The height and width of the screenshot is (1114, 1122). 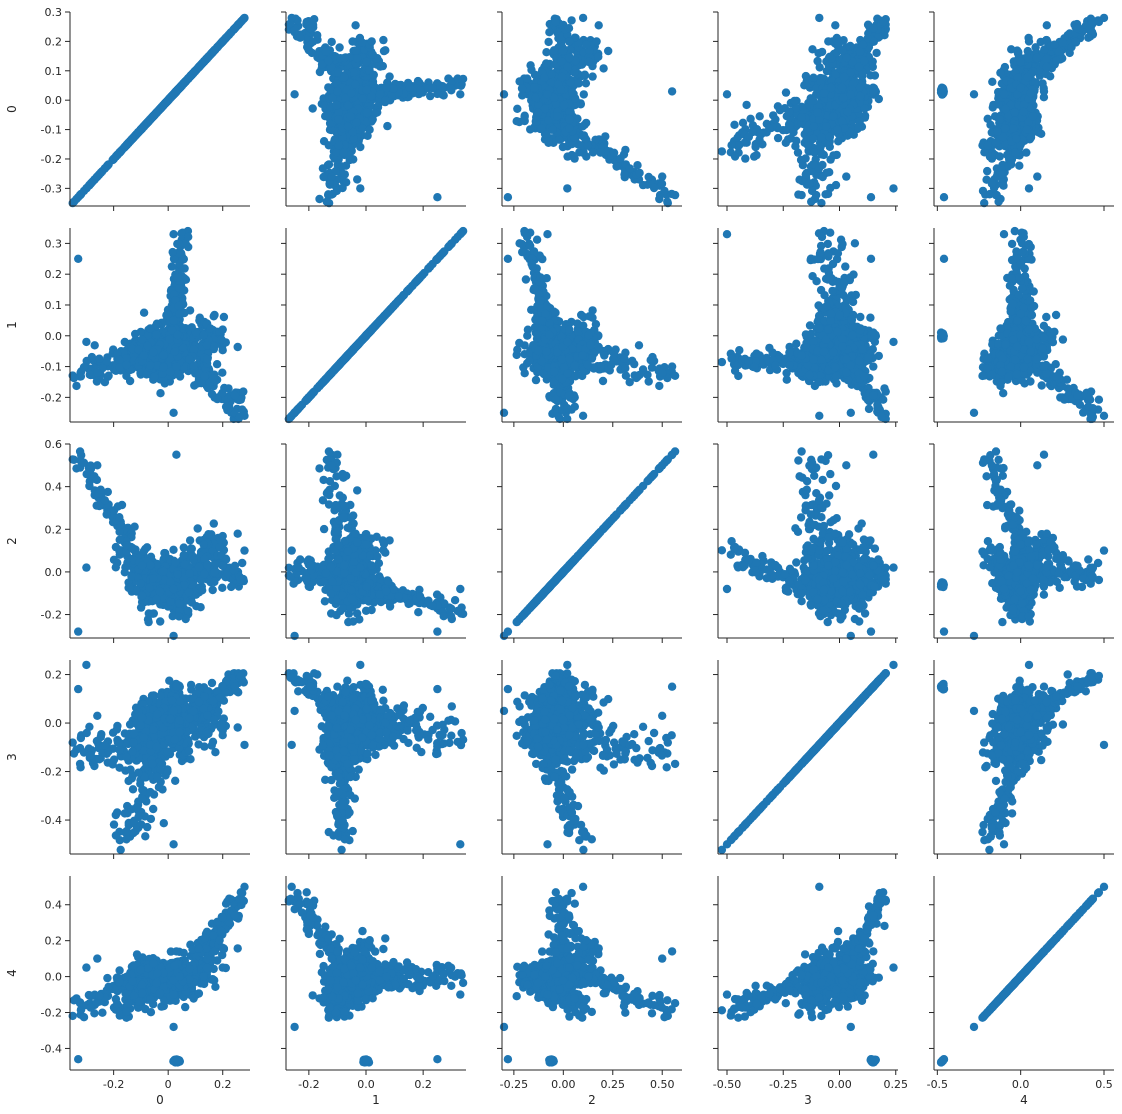 I want to click on subplot-0-0: -0.3-0.2-0.10.00.10.20.30, so click(x=127, y=108).